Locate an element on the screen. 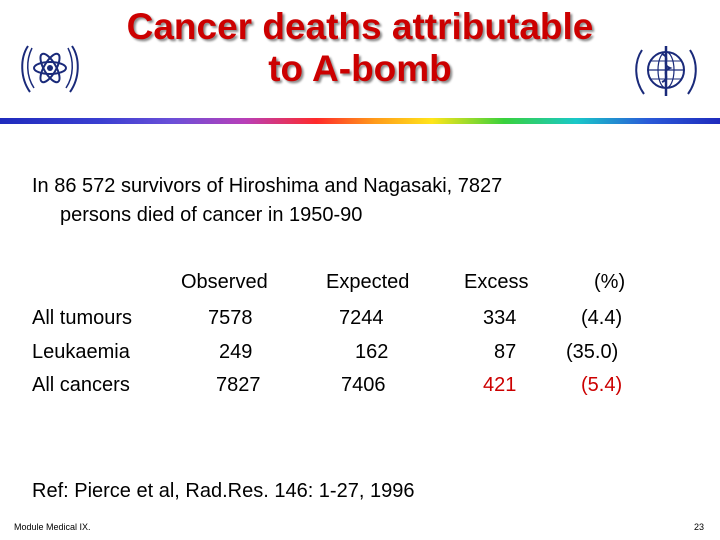 This screenshot has height=540, width=720. row-label-all-tumours: All tumours is located at coordinates (82, 318).